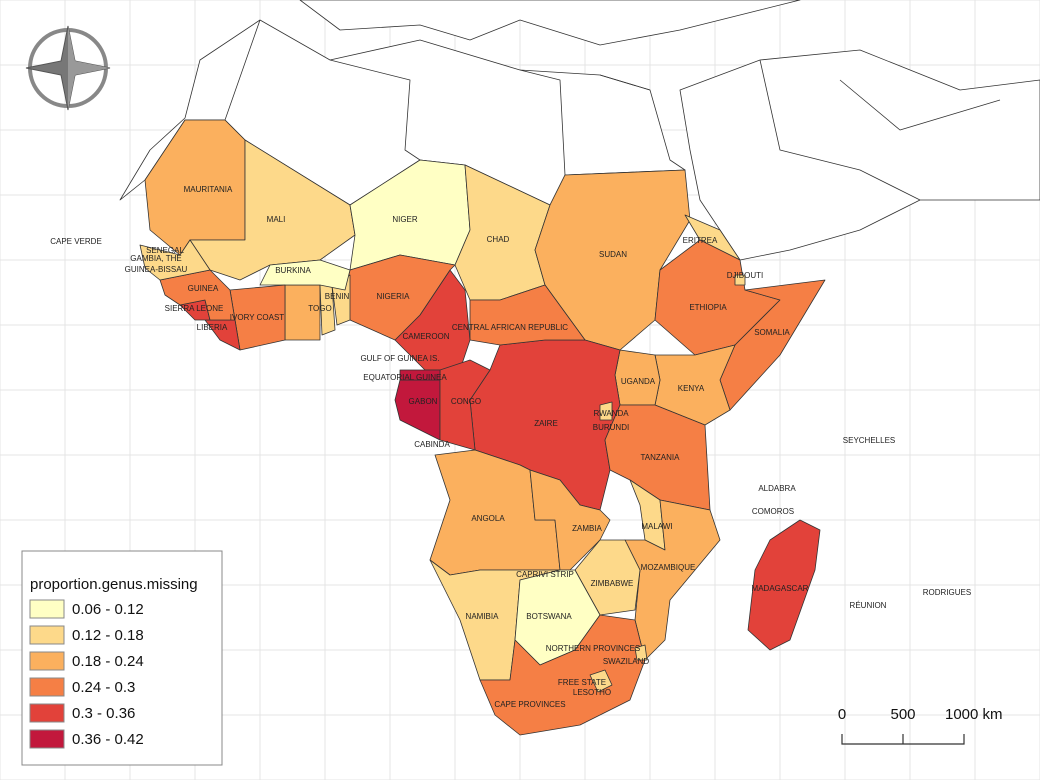  I want to click on legend-label: 0.06 - 0.12, so click(108, 609).